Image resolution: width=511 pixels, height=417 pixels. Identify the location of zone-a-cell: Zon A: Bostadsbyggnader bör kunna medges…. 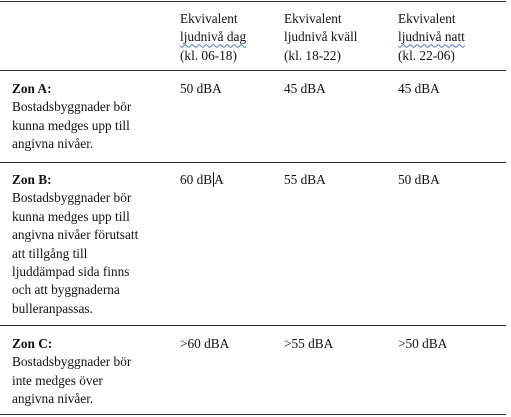
(71, 117).